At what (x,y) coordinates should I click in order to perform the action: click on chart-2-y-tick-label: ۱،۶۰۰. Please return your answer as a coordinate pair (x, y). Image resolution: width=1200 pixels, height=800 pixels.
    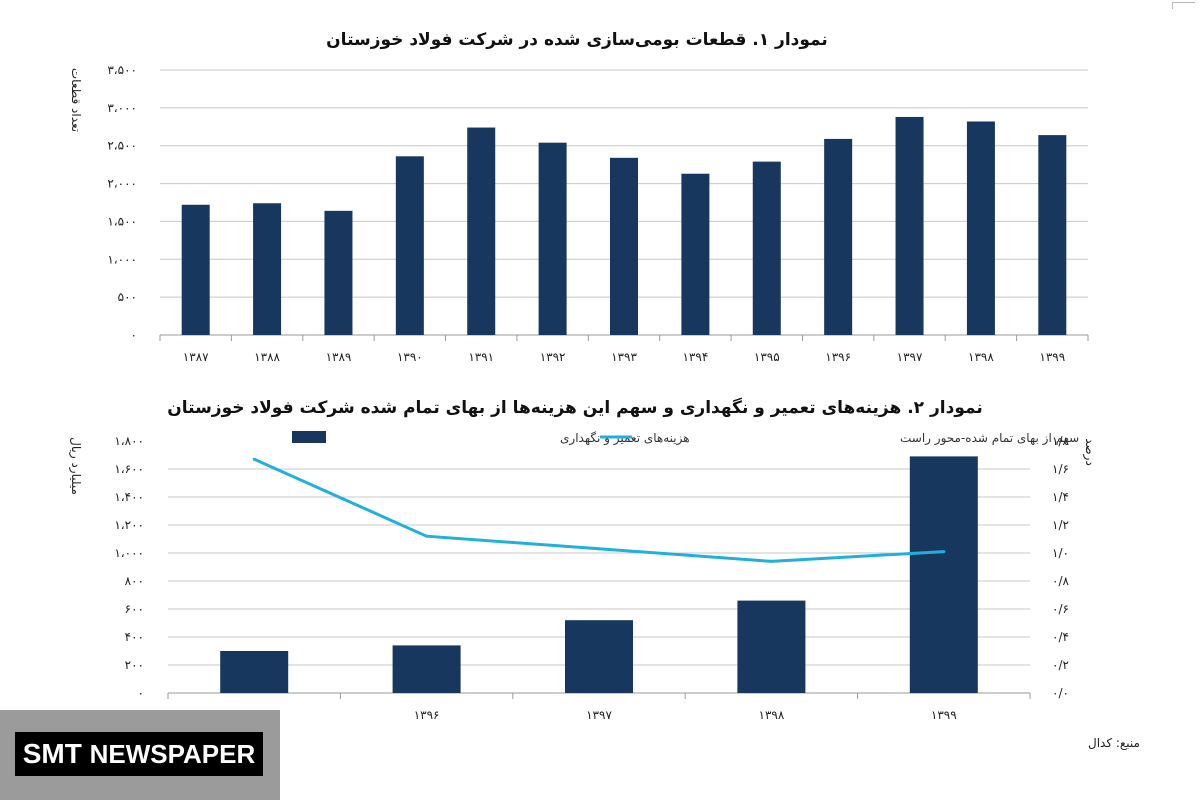
    Looking at the image, I should click on (129, 469).